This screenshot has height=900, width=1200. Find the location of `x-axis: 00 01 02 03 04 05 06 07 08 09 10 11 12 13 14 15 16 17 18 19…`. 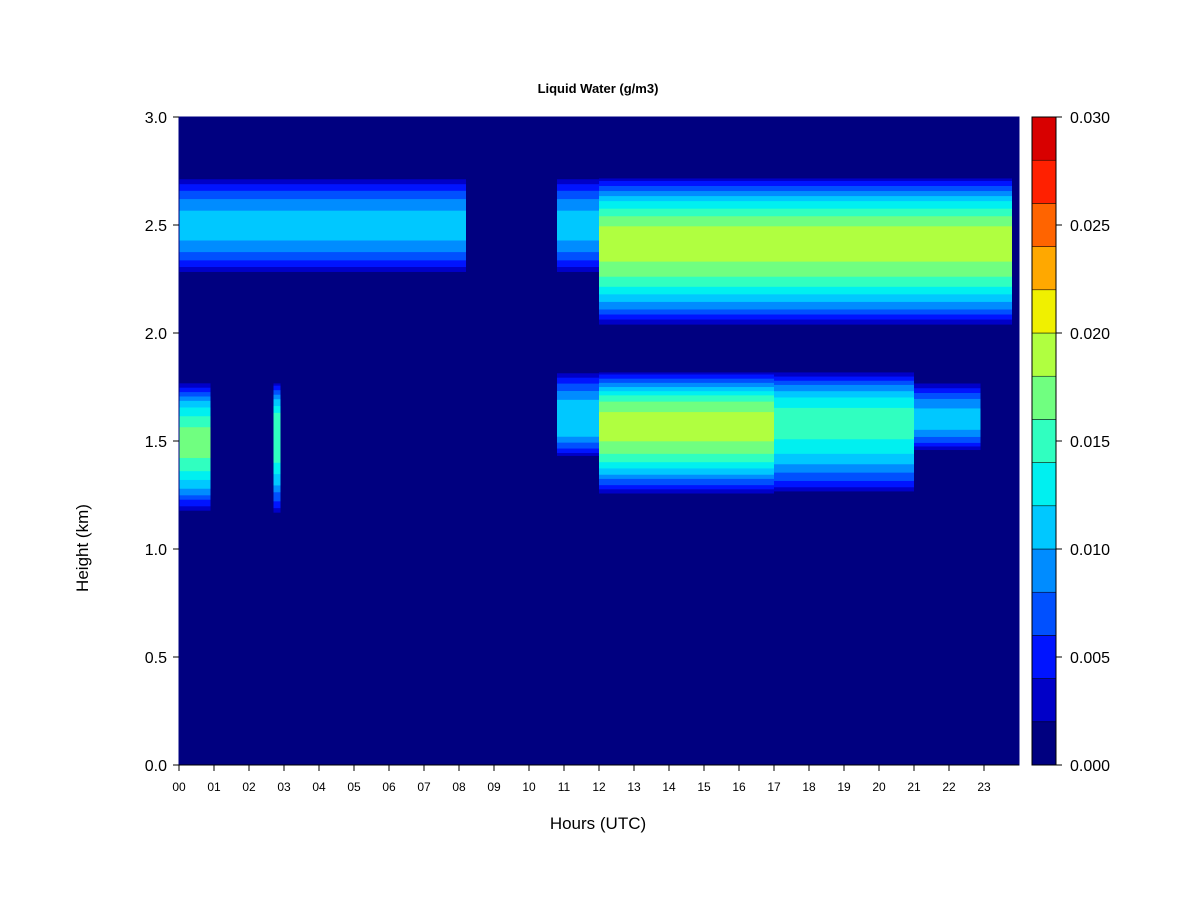

x-axis: 00 01 02 03 04 05 06 07 08 09 10 11 12 13 14 15 16 17 18 19… is located at coordinates (595, 779).